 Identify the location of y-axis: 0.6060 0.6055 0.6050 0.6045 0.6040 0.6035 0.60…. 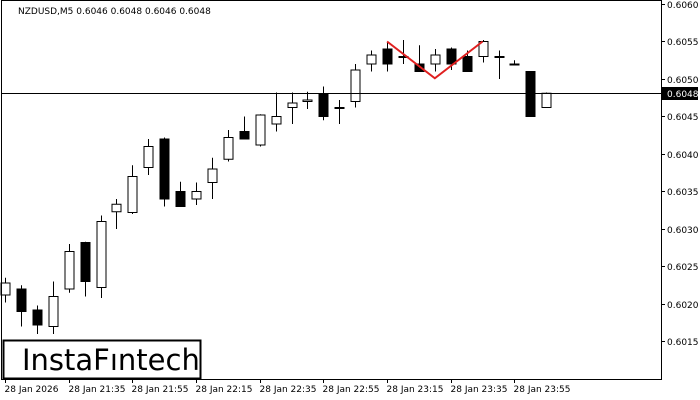
(680, 174).